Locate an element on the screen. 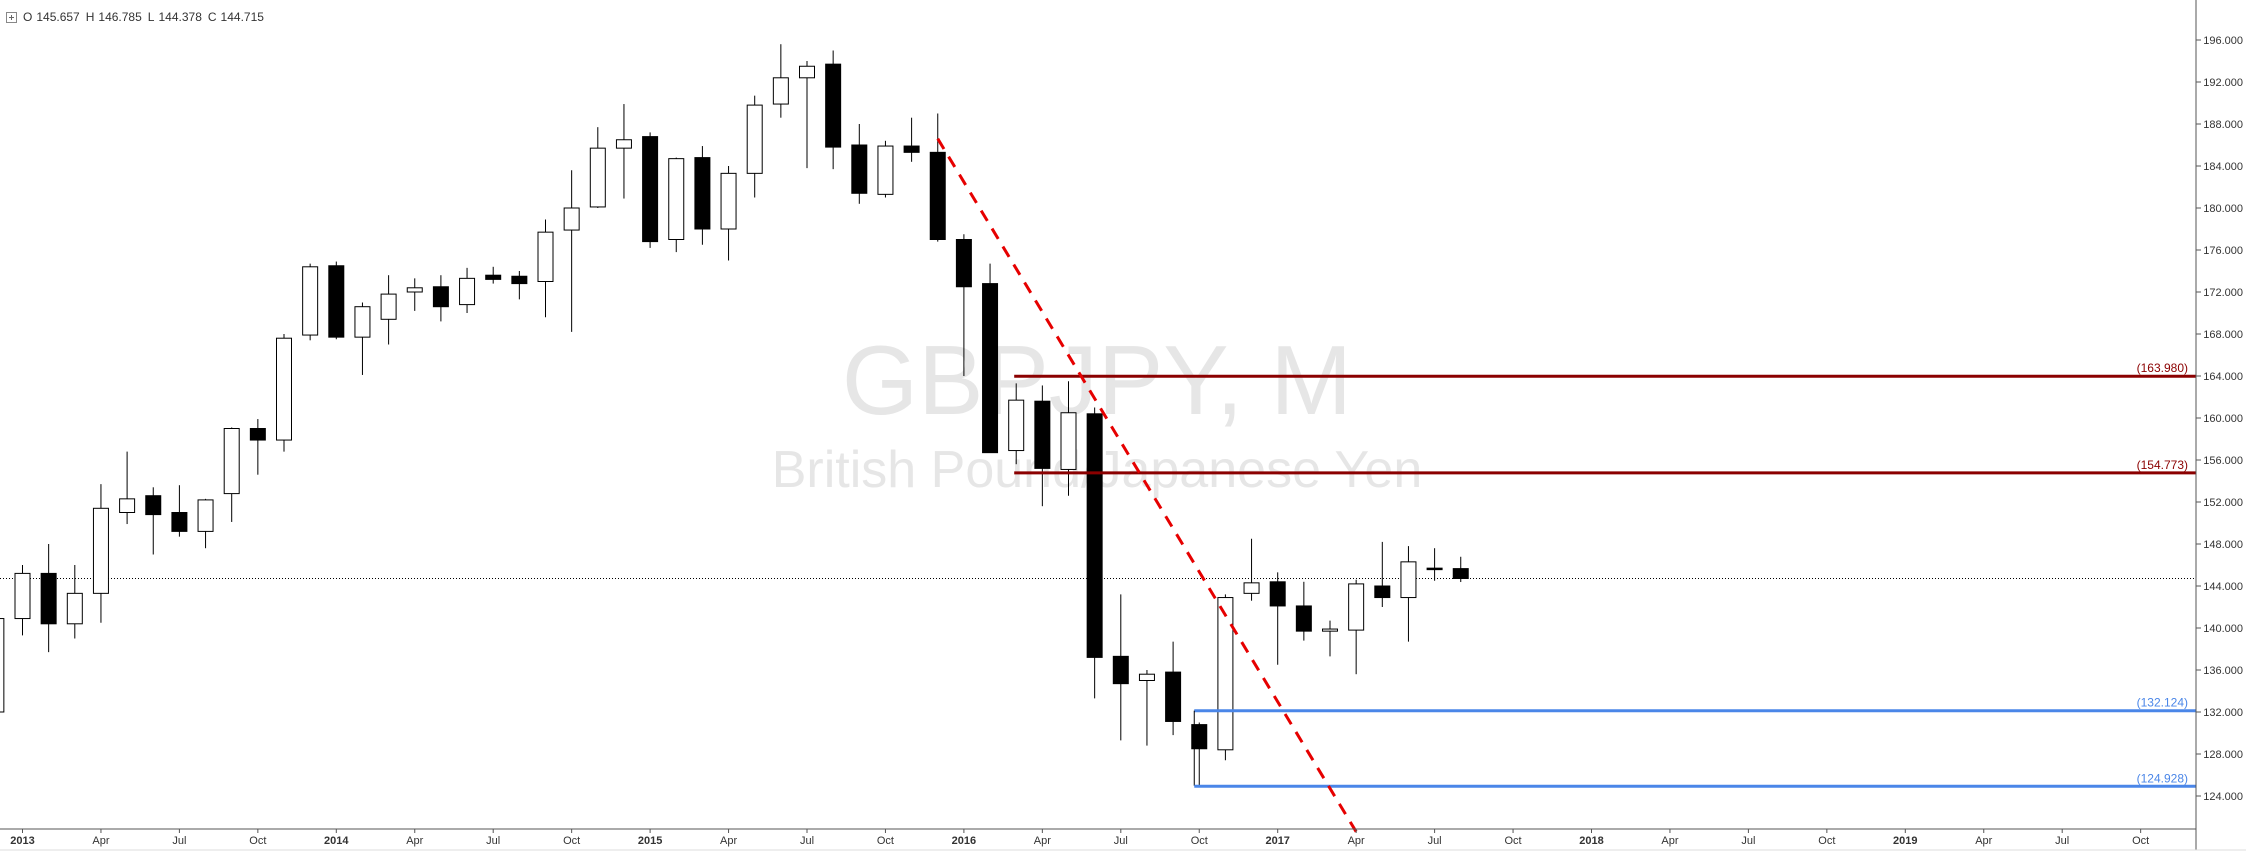 The height and width of the screenshot is (859, 2246). price-scale-background is located at coordinates (2221, 427).